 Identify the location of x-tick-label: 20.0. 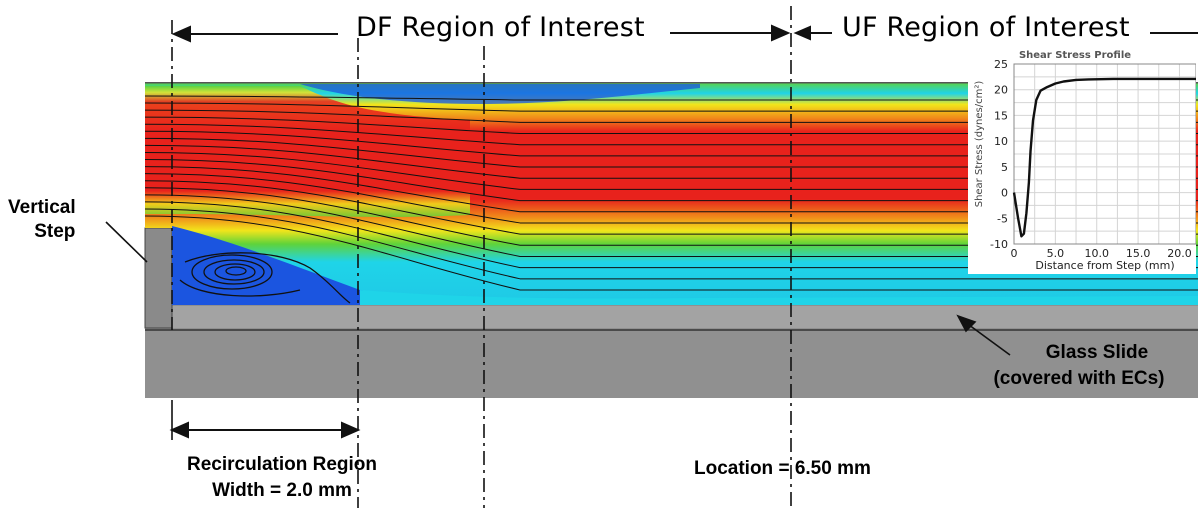
(1179, 253).